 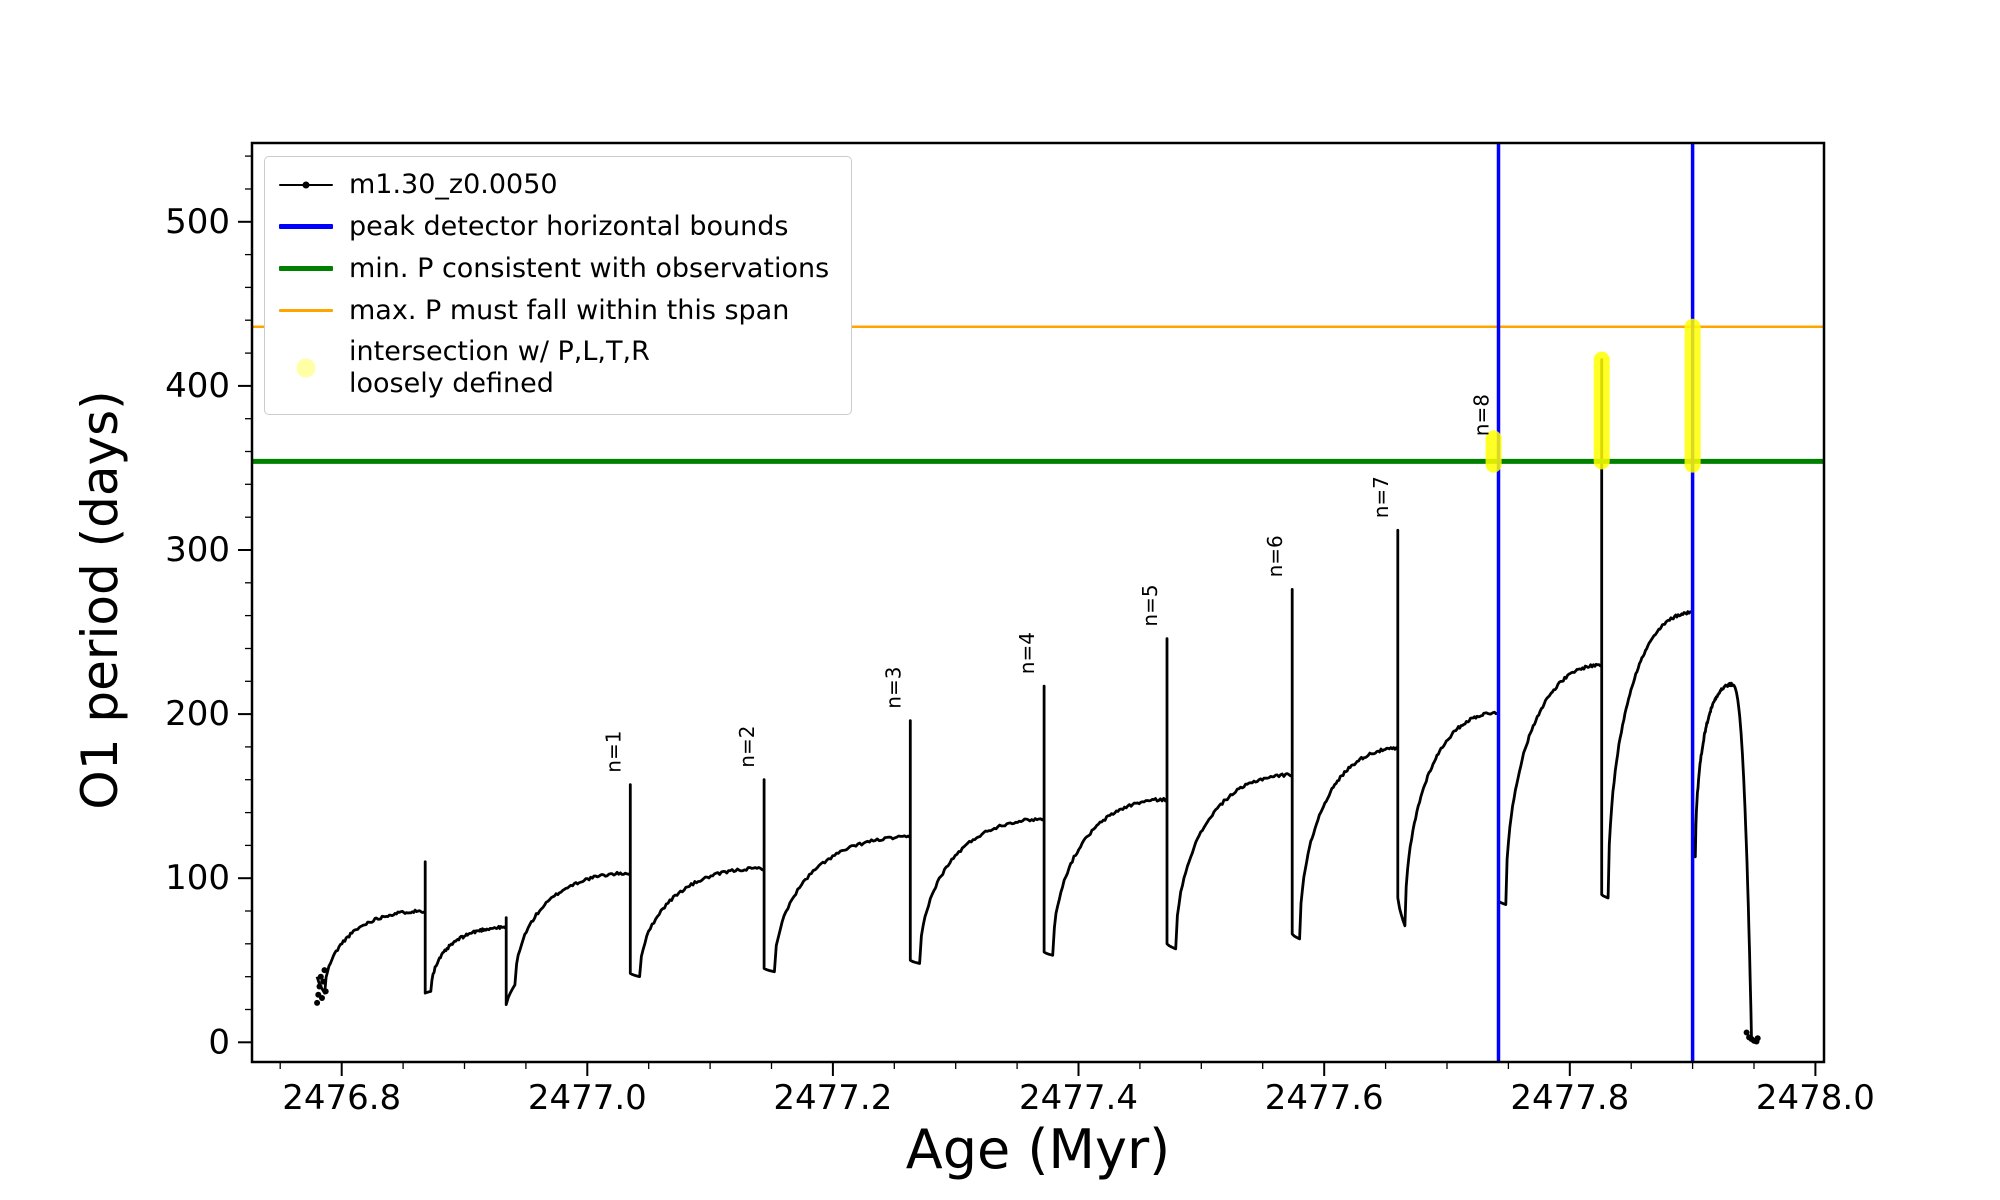 What do you see at coordinates (100, 600) in the screenshot?
I see `y-axis-label: O1 period (days)` at bounding box center [100, 600].